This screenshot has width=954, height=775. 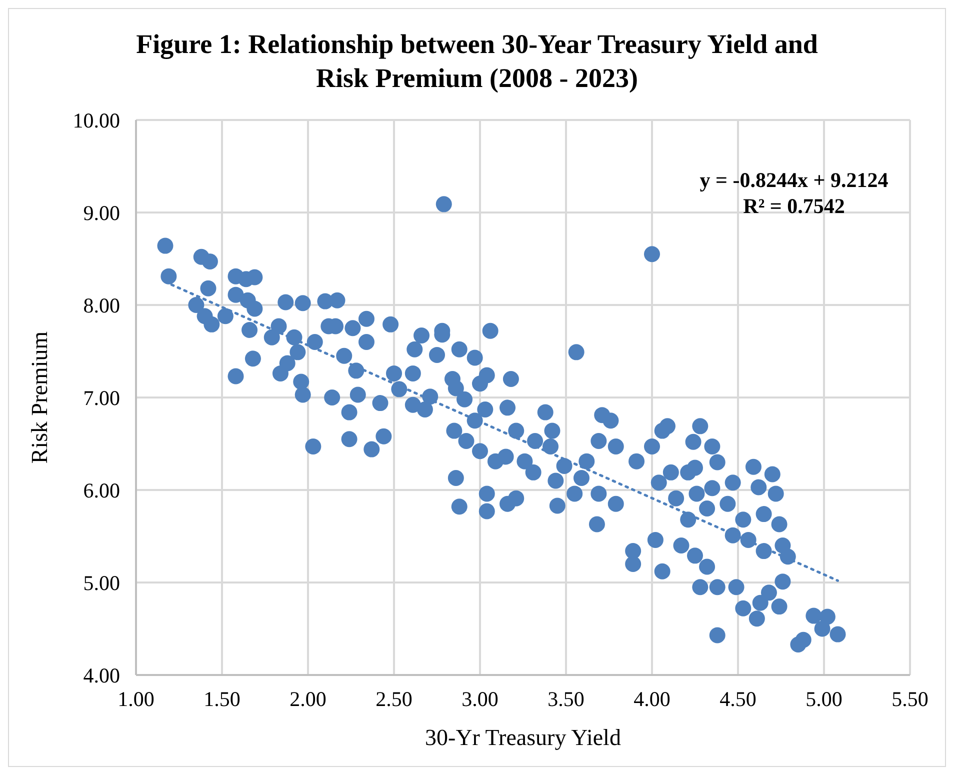 What do you see at coordinates (101, 490) in the screenshot?
I see `y-tick-label: 6.00` at bounding box center [101, 490].